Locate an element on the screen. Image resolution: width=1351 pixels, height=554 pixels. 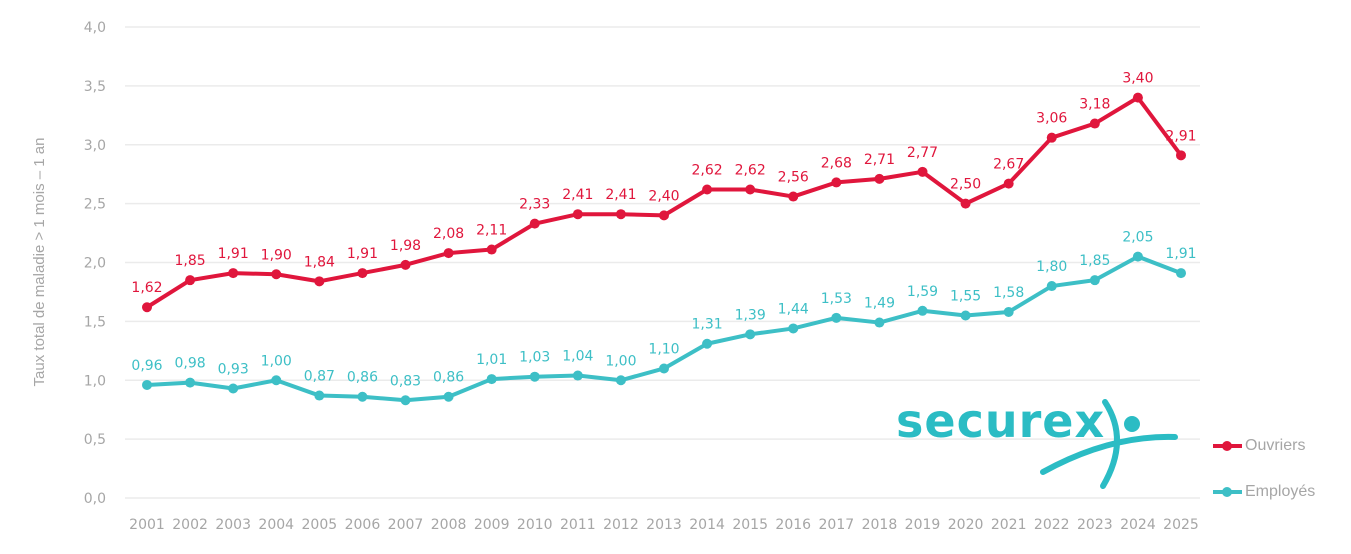
securex-logo: securex is located at coordinates (1037, 441).